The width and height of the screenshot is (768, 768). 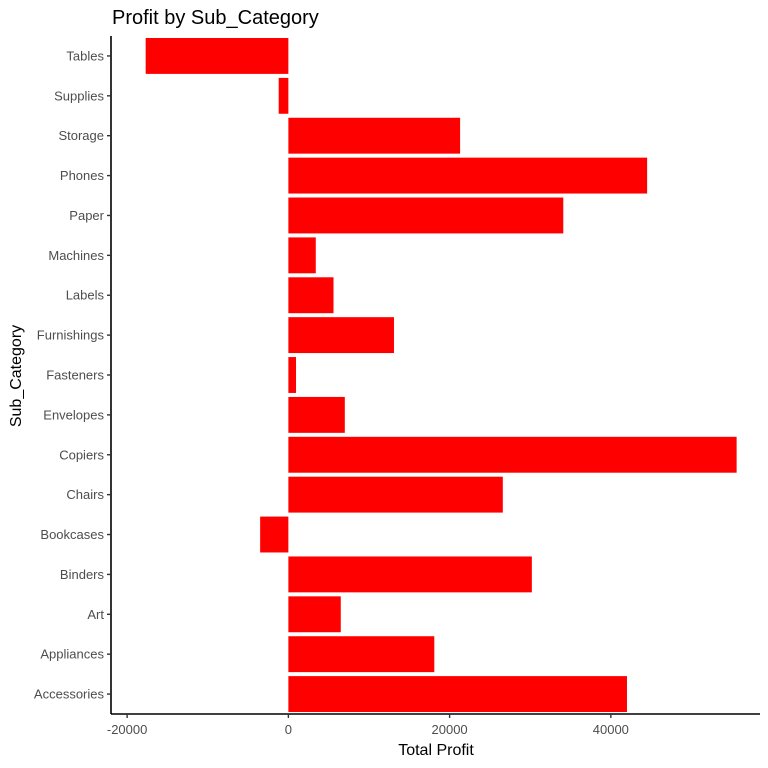 What do you see at coordinates (311, 295) in the screenshot?
I see `bar-labels` at bounding box center [311, 295].